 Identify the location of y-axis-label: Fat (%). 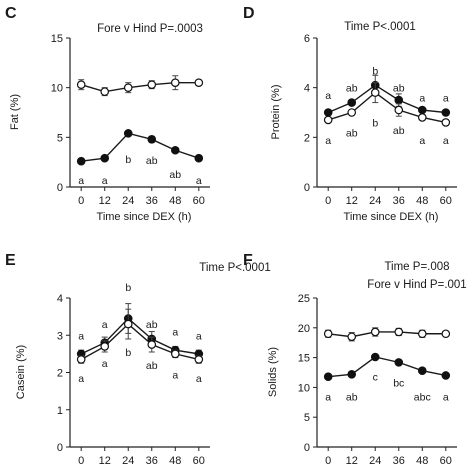
(15, 112).